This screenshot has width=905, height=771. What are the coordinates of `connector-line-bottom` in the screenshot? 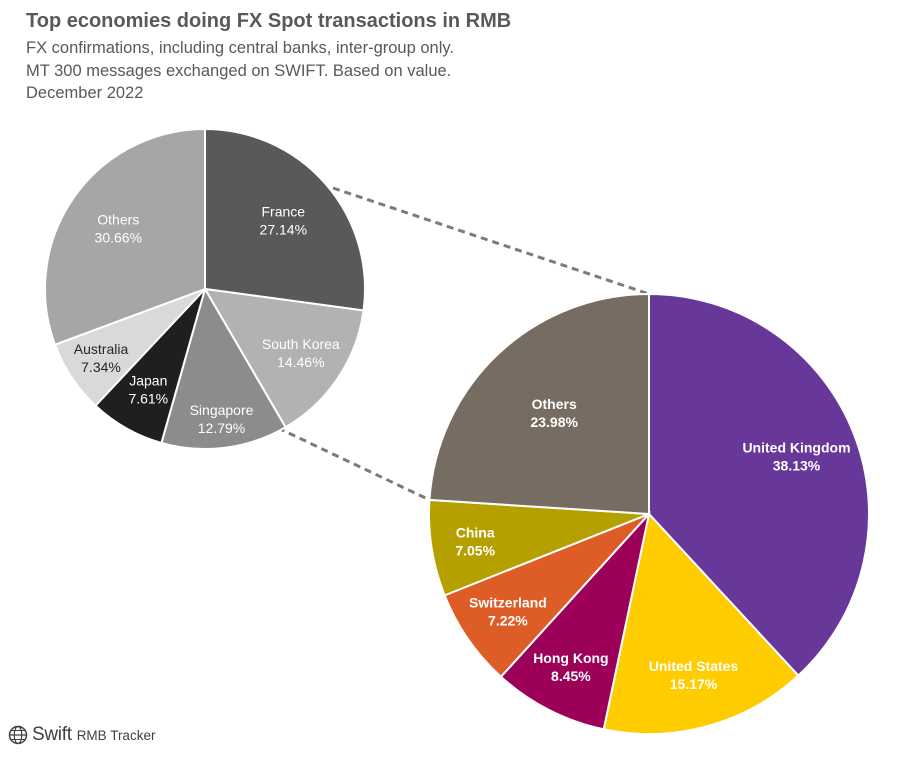 It's located at (354, 464).